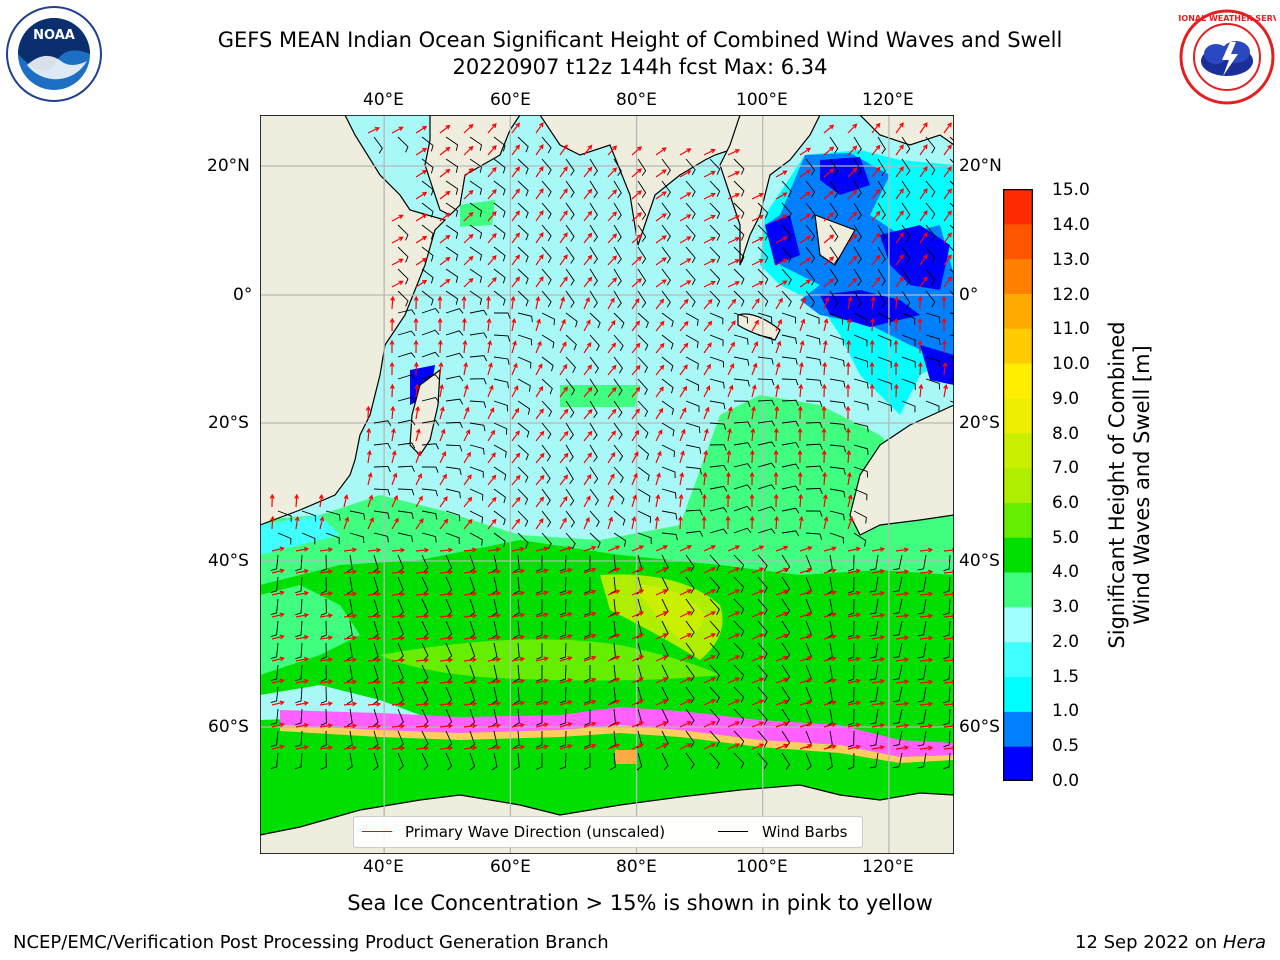 The image size is (1280, 960). Describe the element at coordinates (1018, 485) in the screenshot. I see `colorbar-frame` at that location.